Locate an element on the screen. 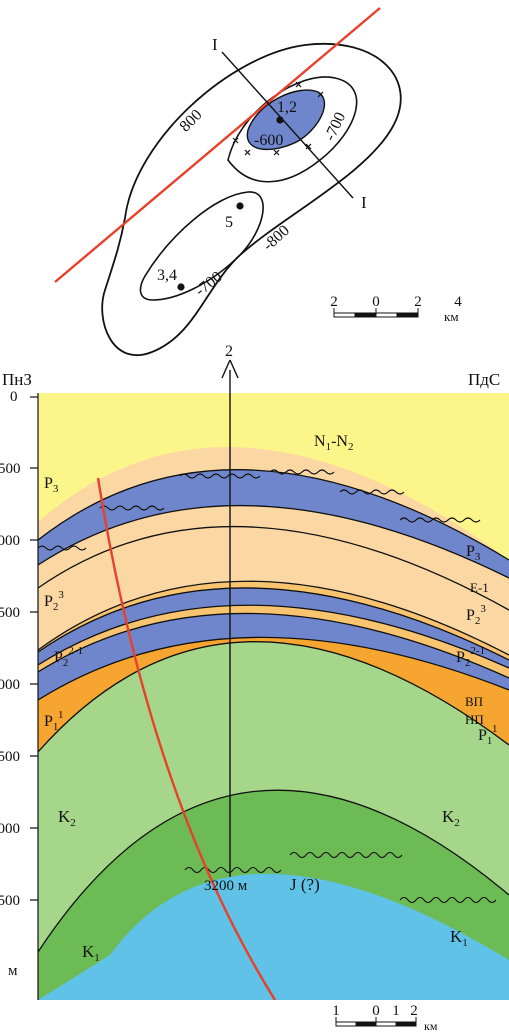 The height and width of the screenshot is (1035, 509). dome-crosses is located at coordinates (278, 118).